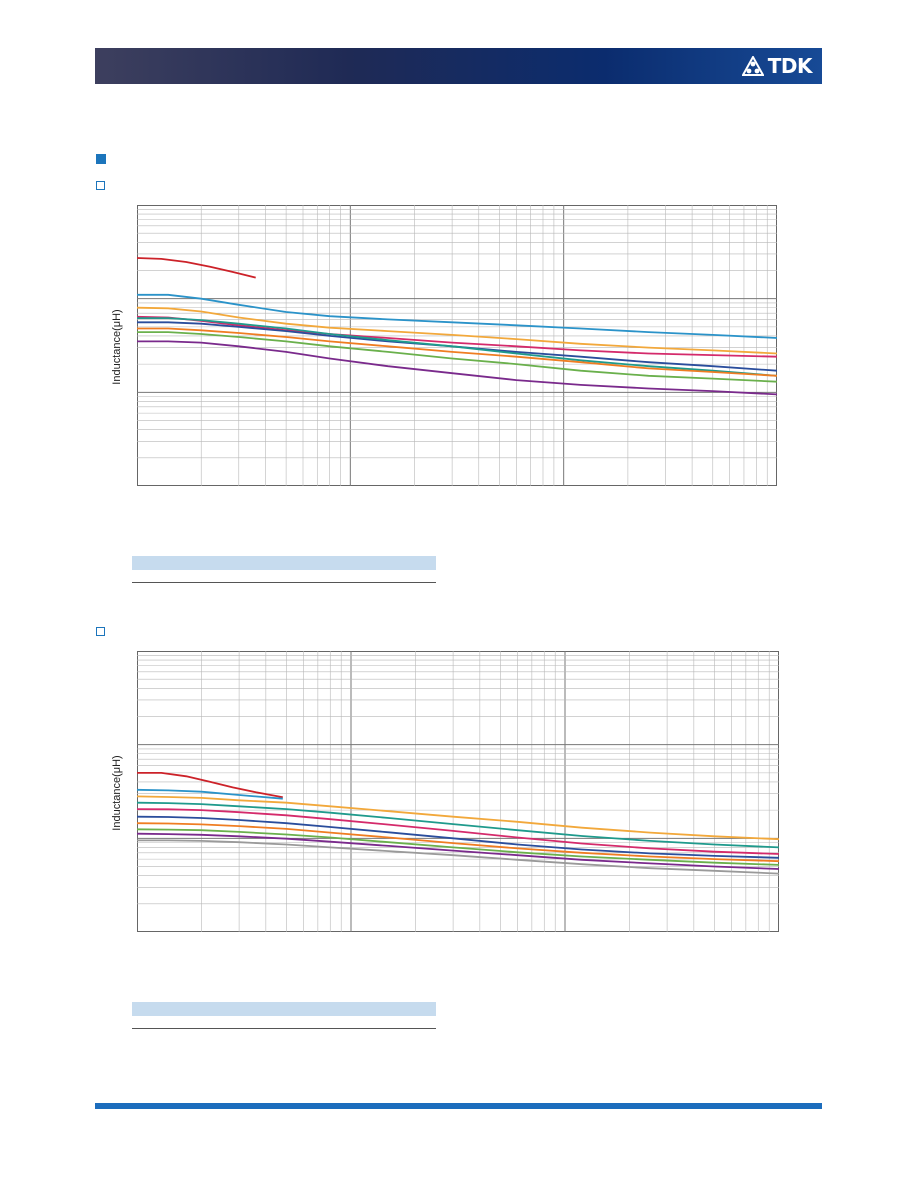  I want to click on footer-bar, so click(458, 1106).